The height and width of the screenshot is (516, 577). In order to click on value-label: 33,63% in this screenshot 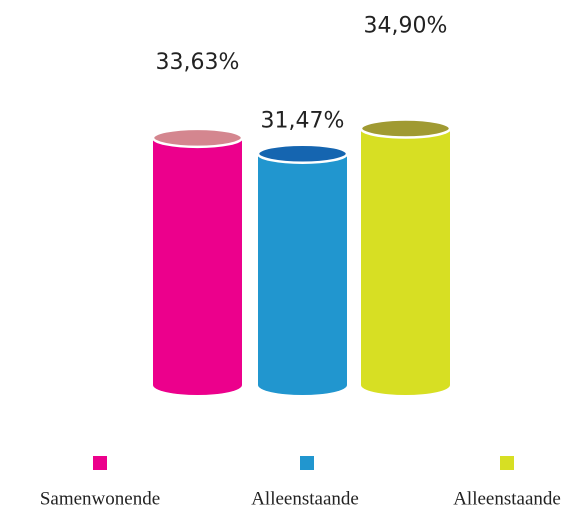, I will do `click(198, 62)`.